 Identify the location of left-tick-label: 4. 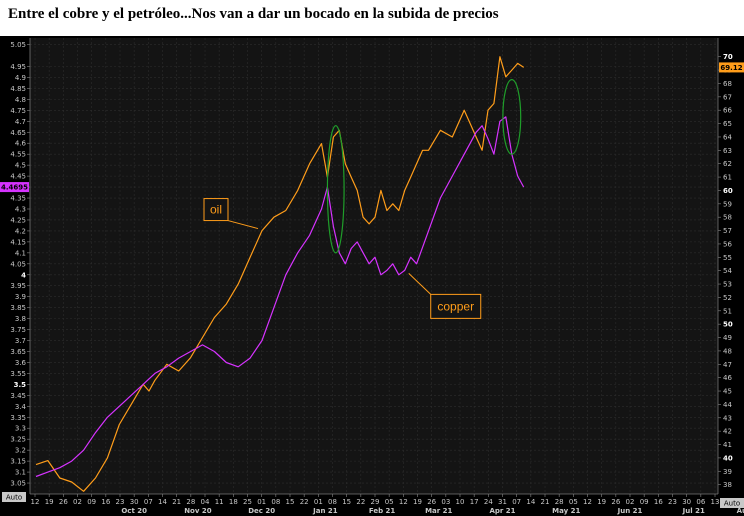
(23, 275).